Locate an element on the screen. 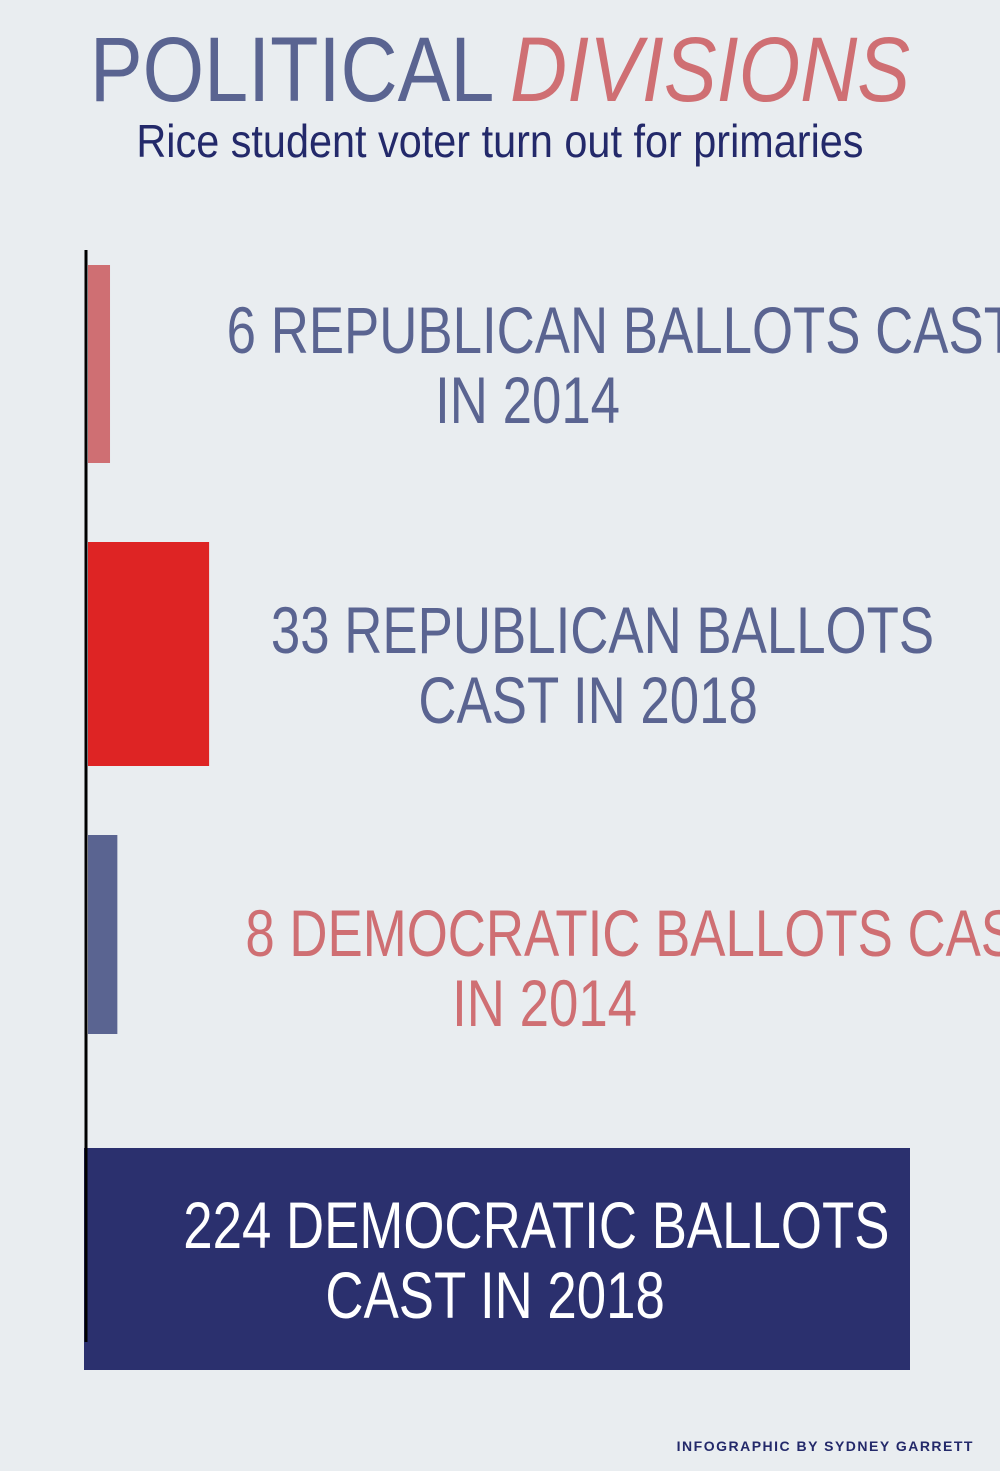 This screenshot has height=1471, width=1000. bar-label-3-line-2: CAST IN 2018 is located at coordinates (495, 1295).